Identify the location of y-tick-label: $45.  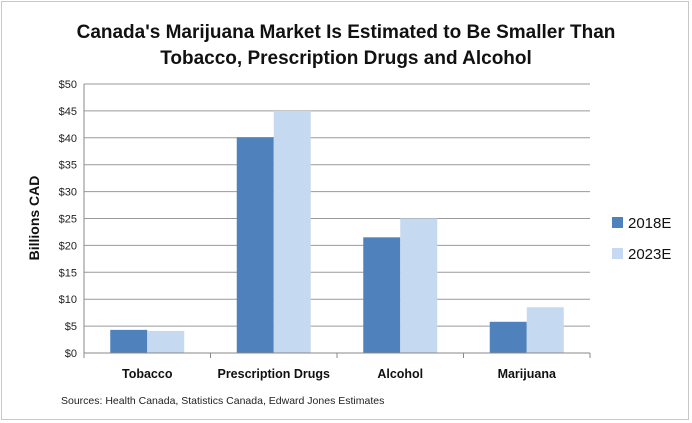
(68, 112).